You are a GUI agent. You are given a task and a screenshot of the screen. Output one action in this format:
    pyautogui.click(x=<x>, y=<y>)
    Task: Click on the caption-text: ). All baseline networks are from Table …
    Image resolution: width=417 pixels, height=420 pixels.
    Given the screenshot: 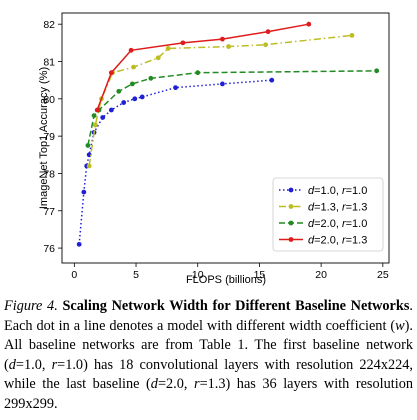 What is the action you would take?
    pyautogui.click(x=208, y=345)
    